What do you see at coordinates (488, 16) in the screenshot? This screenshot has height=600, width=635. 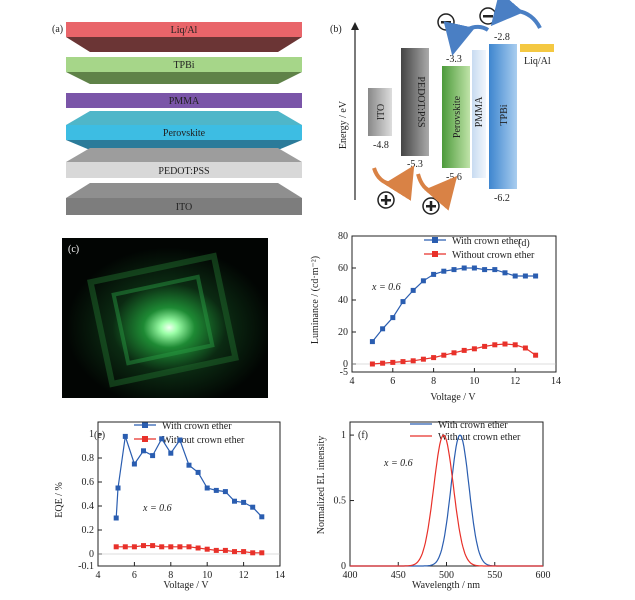 I see `electron-icon` at bounding box center [488, 16].